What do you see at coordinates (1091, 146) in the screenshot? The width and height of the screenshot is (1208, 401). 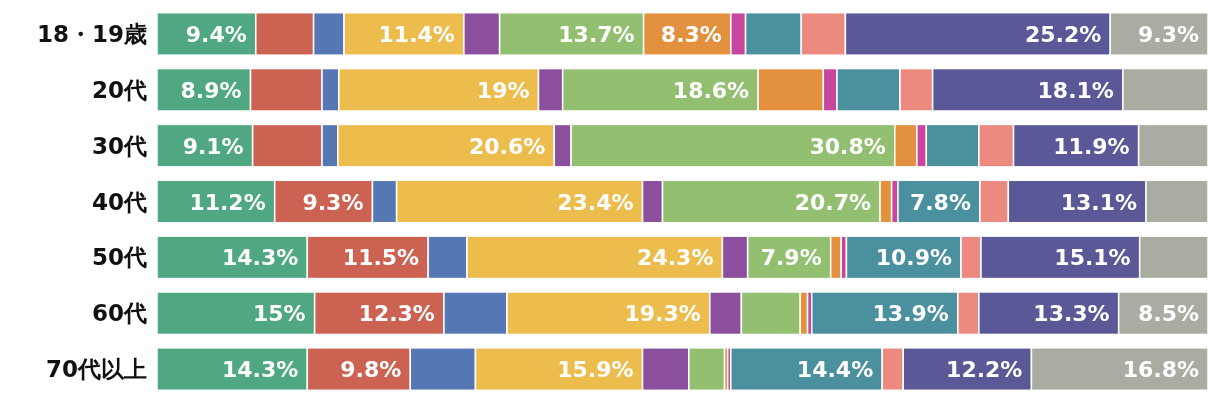 I see `data-label: 11.9%` at bounding box center [1091, 146].